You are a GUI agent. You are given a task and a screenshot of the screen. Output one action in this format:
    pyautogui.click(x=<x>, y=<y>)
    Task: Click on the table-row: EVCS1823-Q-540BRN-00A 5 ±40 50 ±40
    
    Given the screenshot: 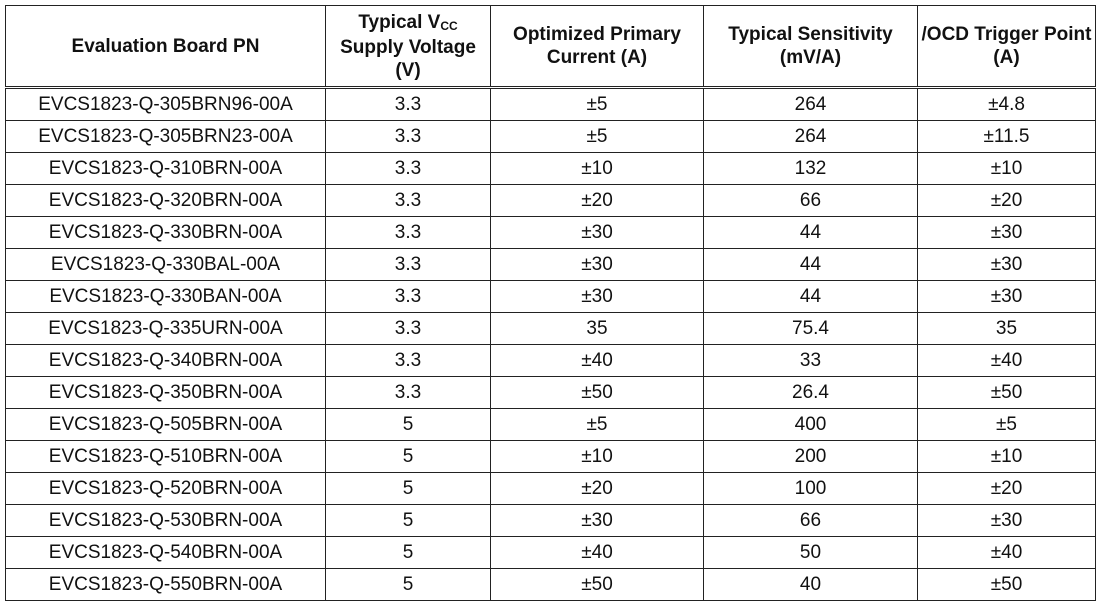 What is the action you would take?
    pyautogui.click(x=550, y=552)
    